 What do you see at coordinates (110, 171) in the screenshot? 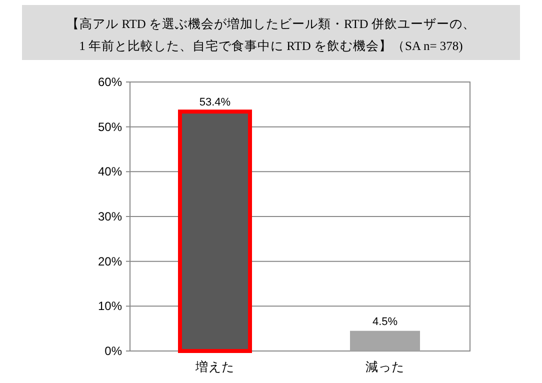
I see `y-tick-label: 40%` at bounding box center [110, 171].